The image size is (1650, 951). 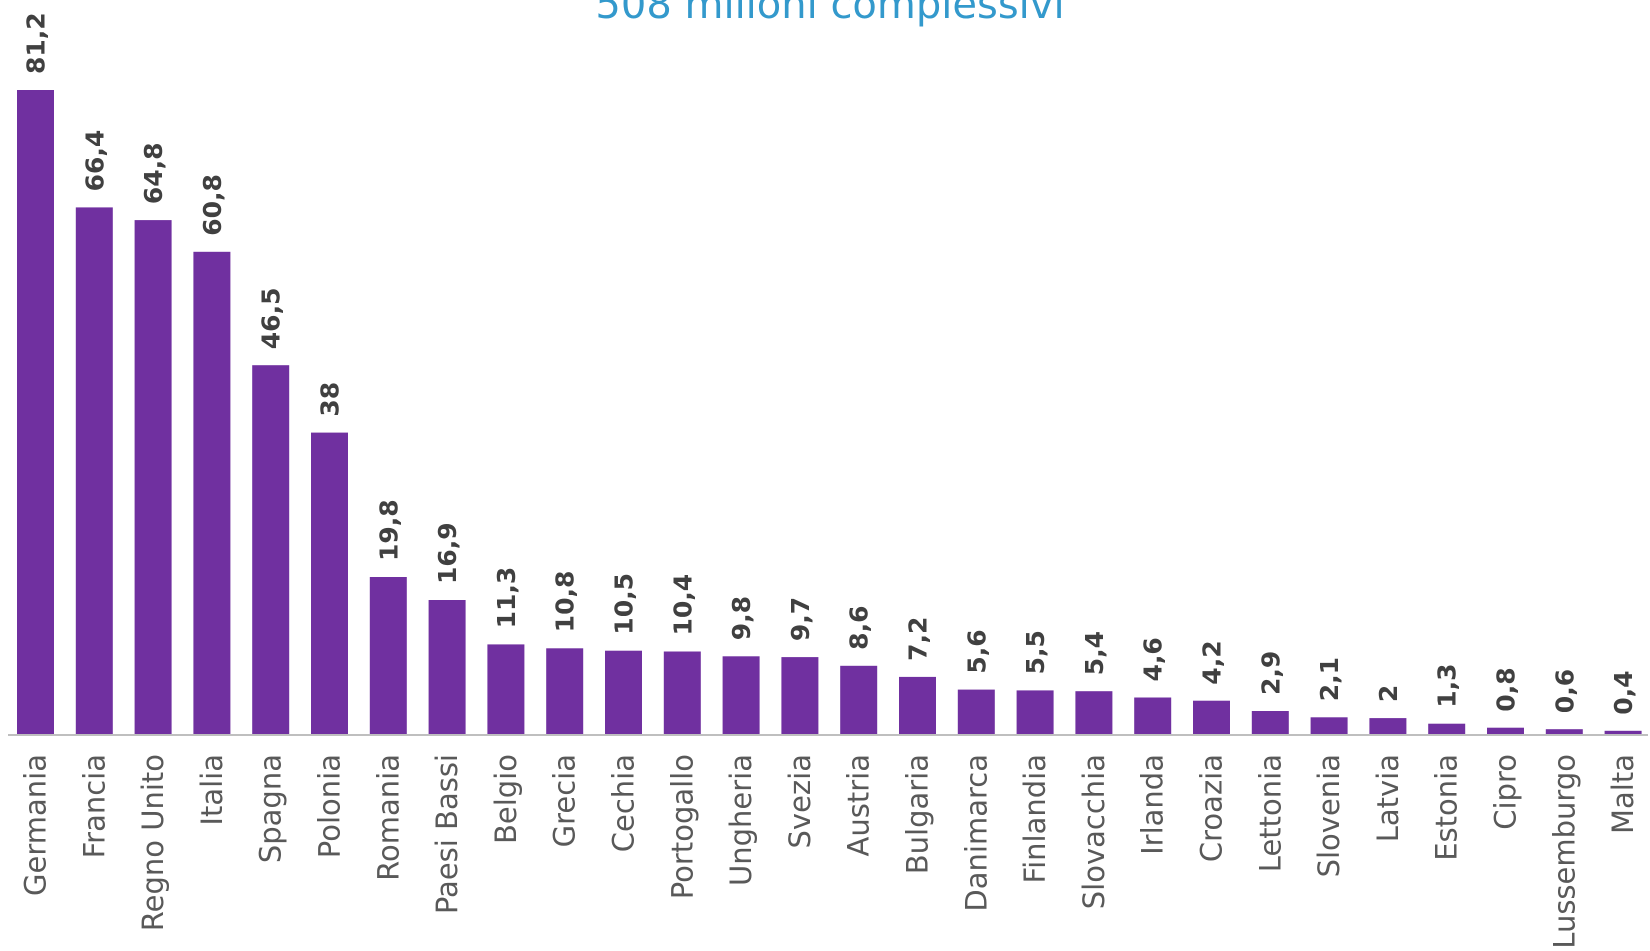 What do you see at coordinates (917, 705) in the screenshot?
I see `bar-bulgaria` at bounding box center [917, 705].